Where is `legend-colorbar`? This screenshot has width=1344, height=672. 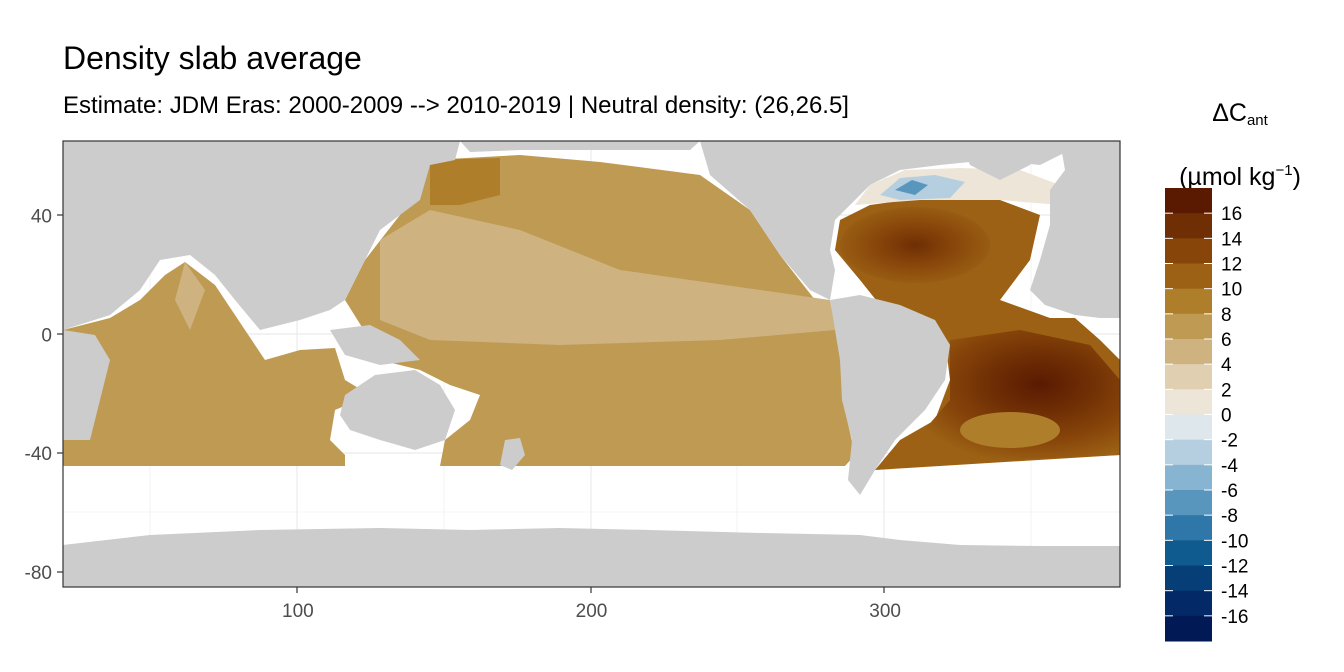 legend-colorbar is located at coordinates (1188, 415).